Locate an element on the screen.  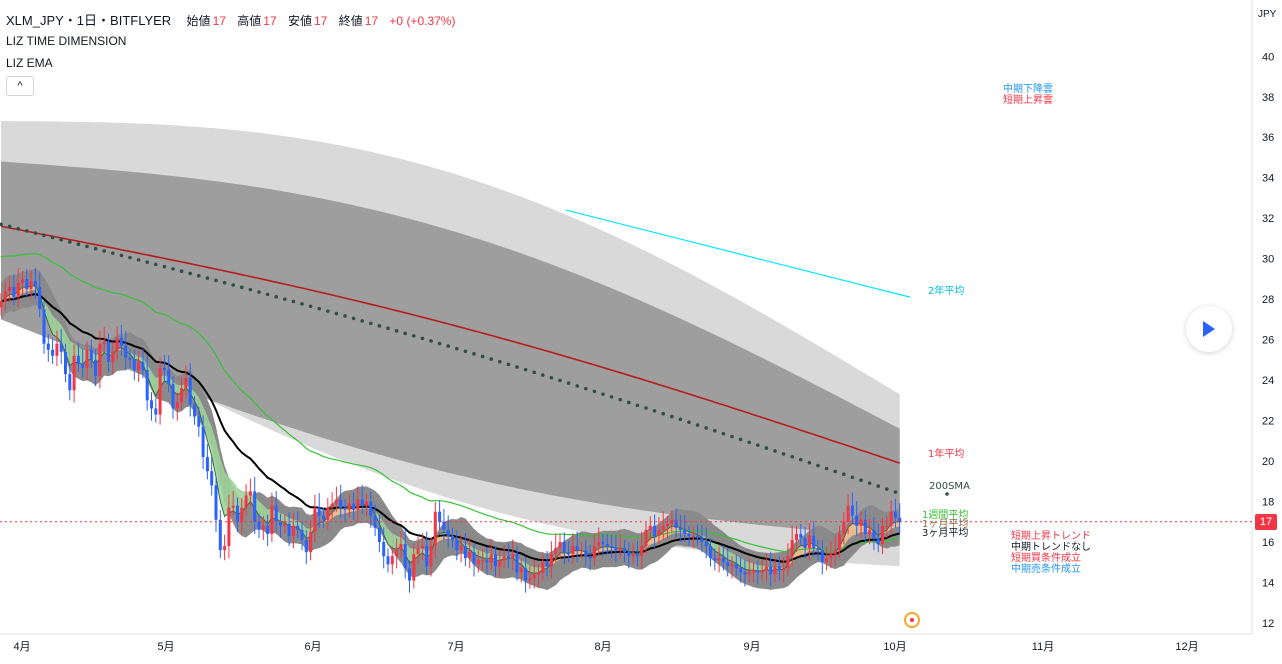
status-label: 短期上昇トレンド is located at coordinates (1051, 535).